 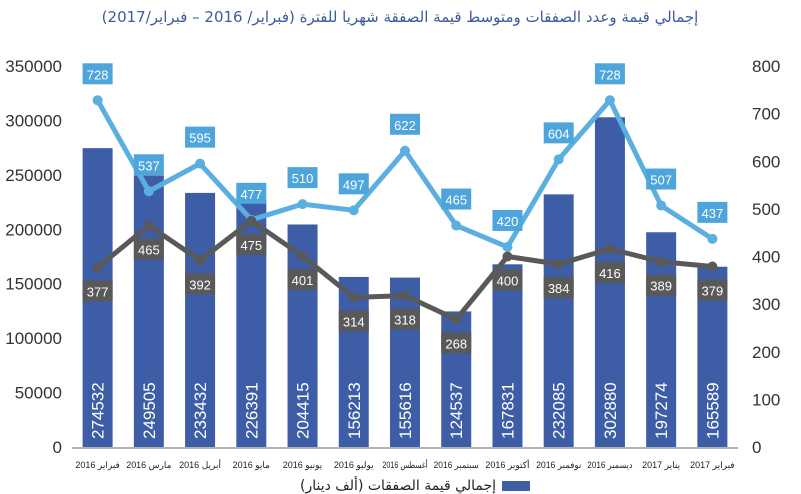 What do you see at coordinates (33, 284) in the screenshot?
I see `left-tick-label: 150000` at bounding box center [33, 284].